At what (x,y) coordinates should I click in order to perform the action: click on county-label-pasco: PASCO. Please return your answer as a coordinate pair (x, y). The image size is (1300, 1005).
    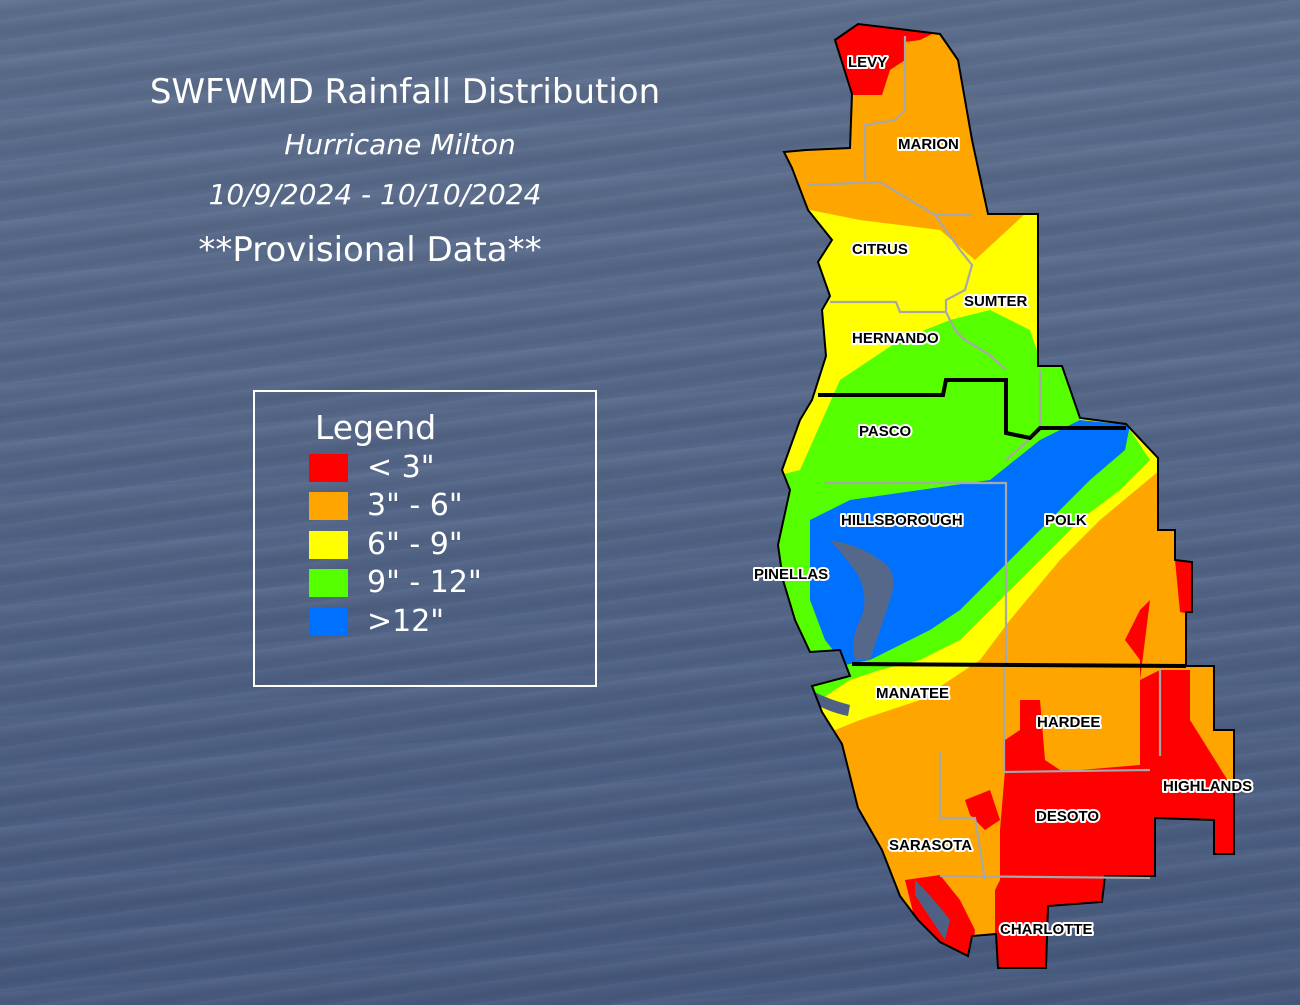
    Looking at the image, I should click on (885, 431).